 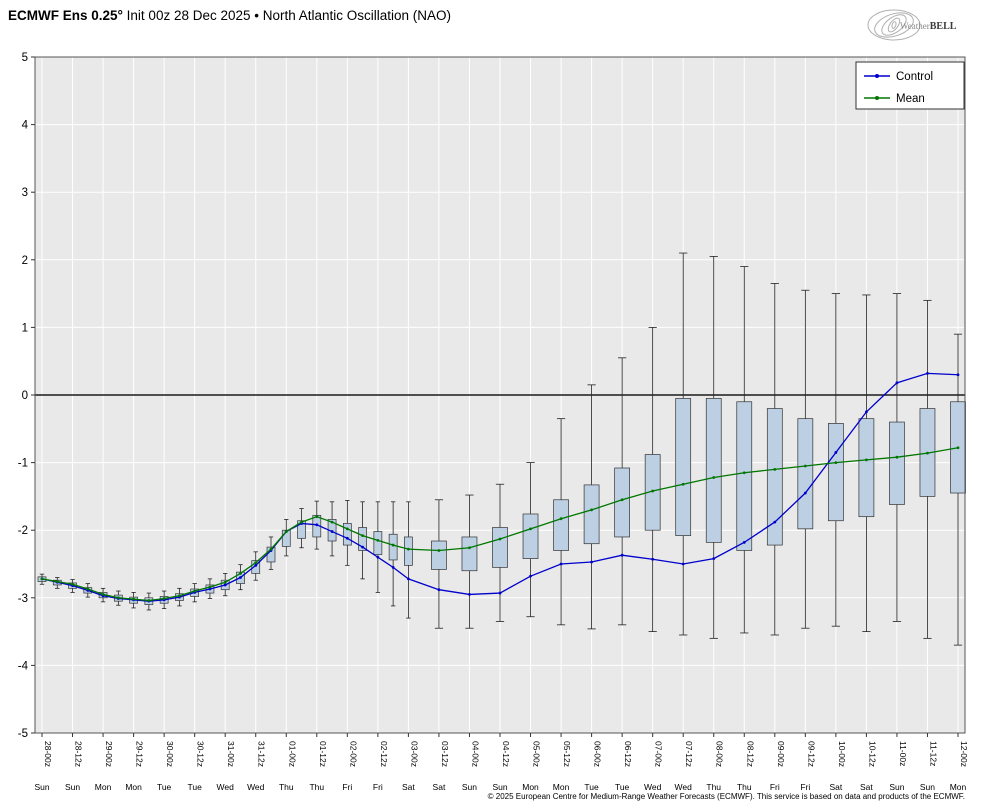 I want to click on y-tick-label: 3, so click(x=25, y=193).